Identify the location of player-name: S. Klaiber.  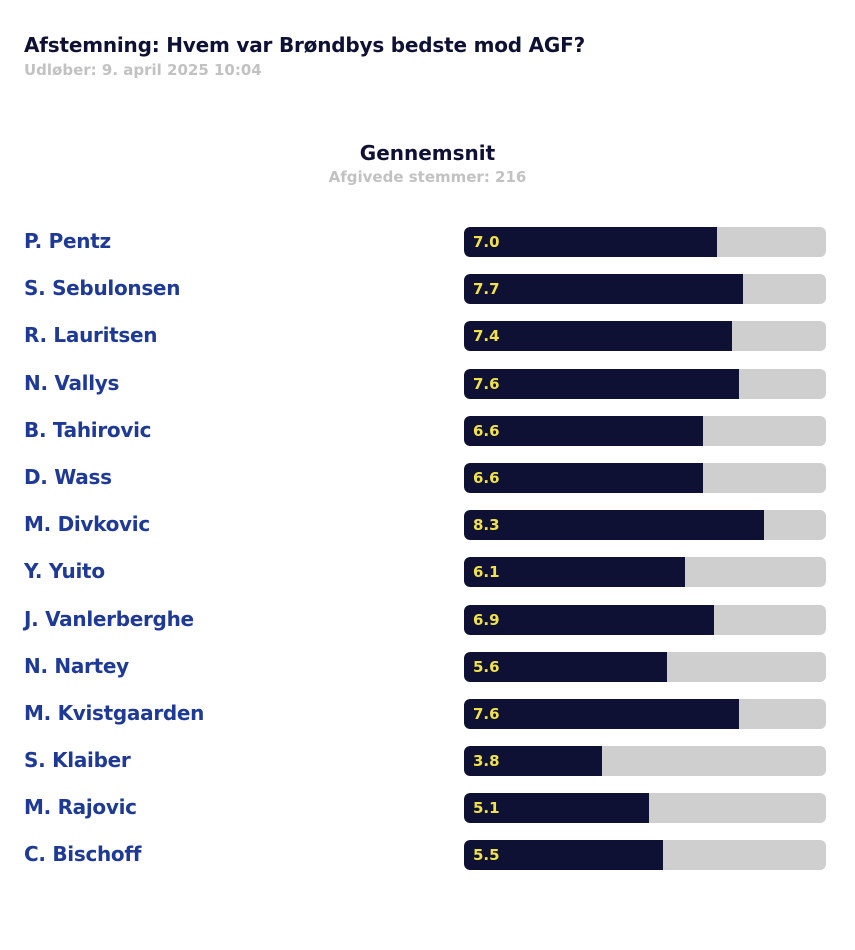
(77, 760).